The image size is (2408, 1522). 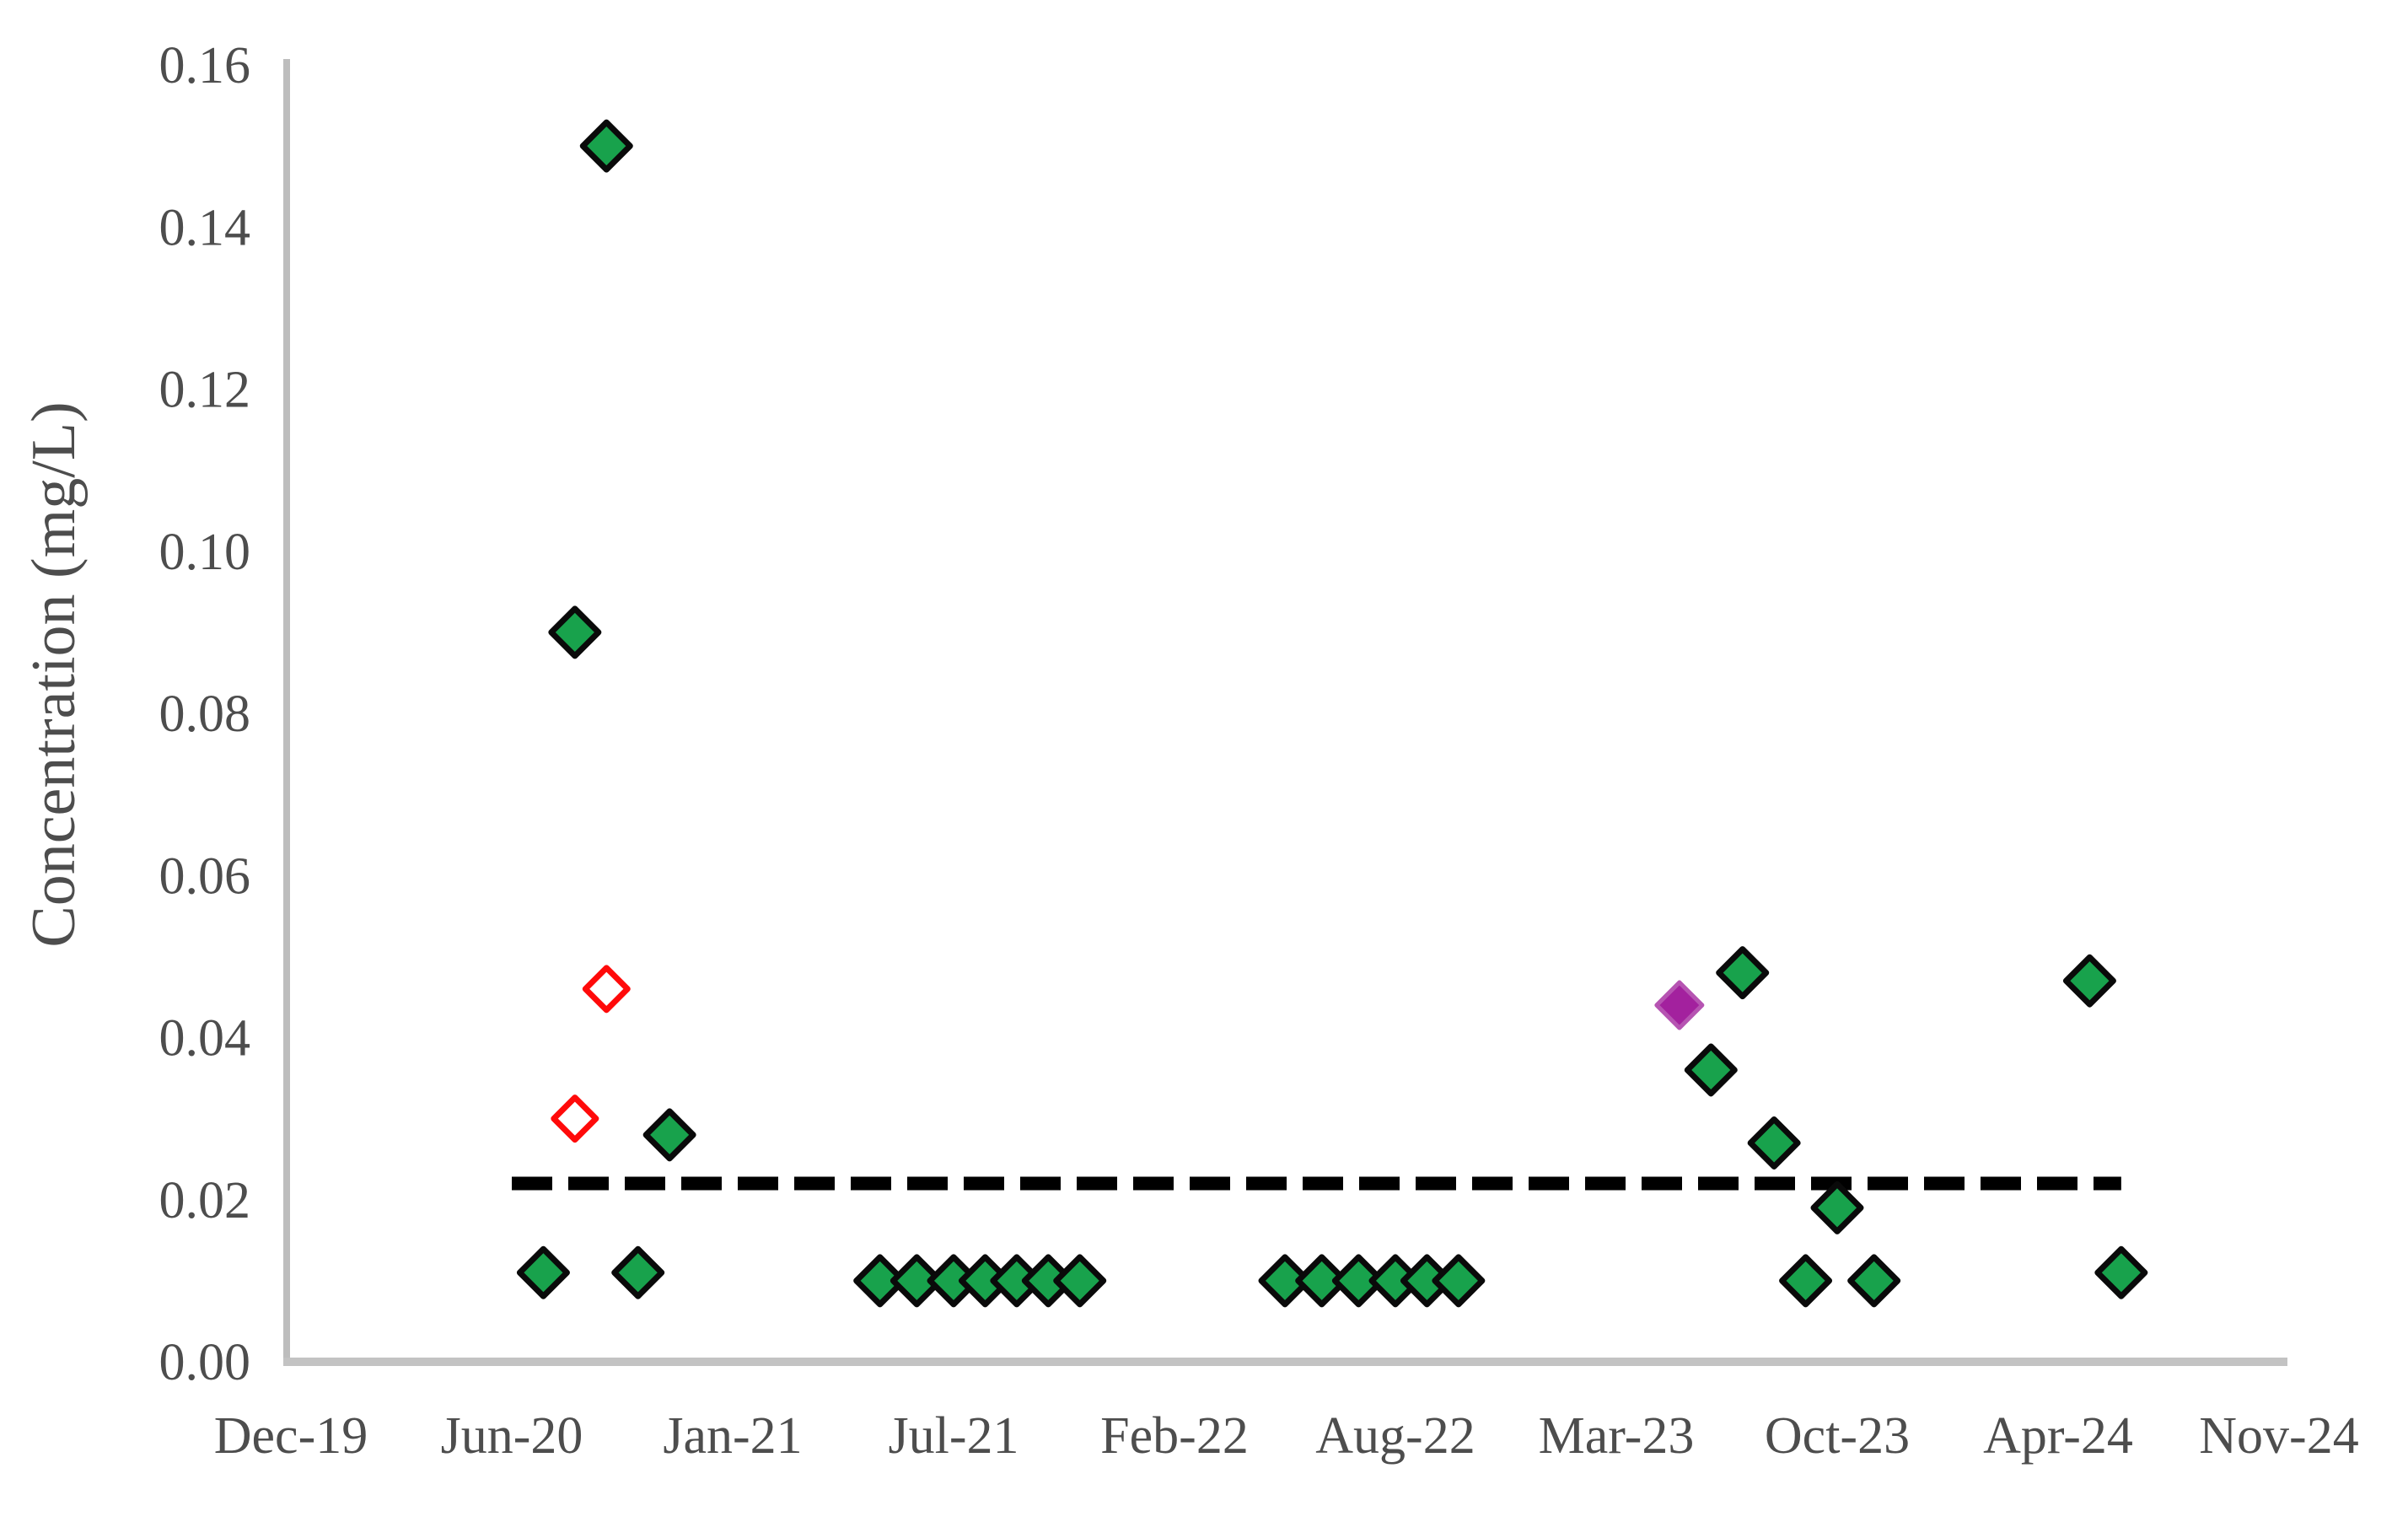 I want to click on data-point-filled_purple_diamond, so click(x=1679, y=1005).